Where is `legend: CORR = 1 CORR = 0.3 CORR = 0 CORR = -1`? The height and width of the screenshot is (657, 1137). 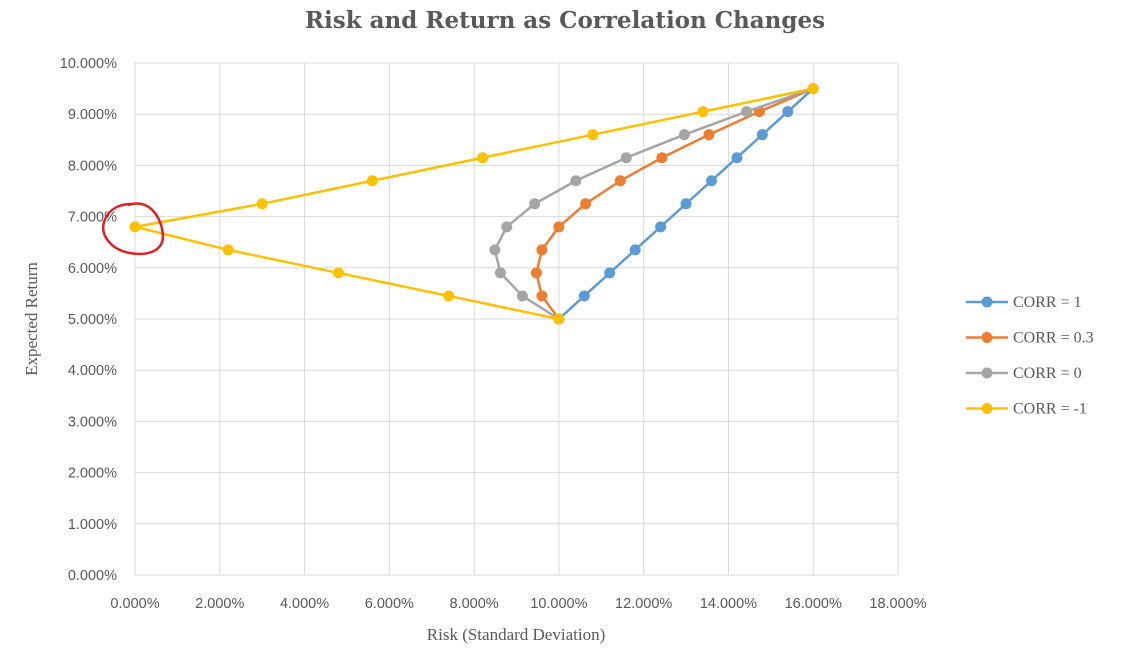 legend: CORR = 1 CORR = 0.3 CORR = 0 CORR = -1 is located at coordinates (1030, 356).